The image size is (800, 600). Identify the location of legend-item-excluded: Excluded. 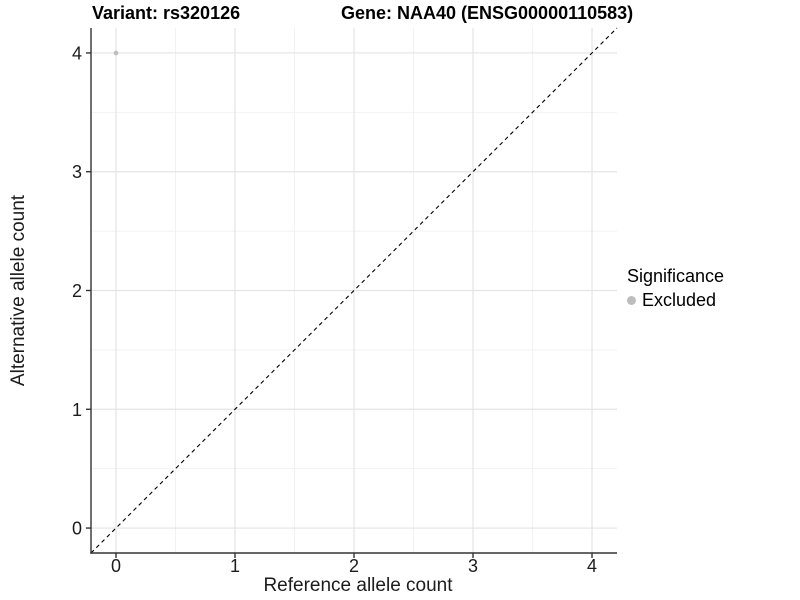
(675, 300).